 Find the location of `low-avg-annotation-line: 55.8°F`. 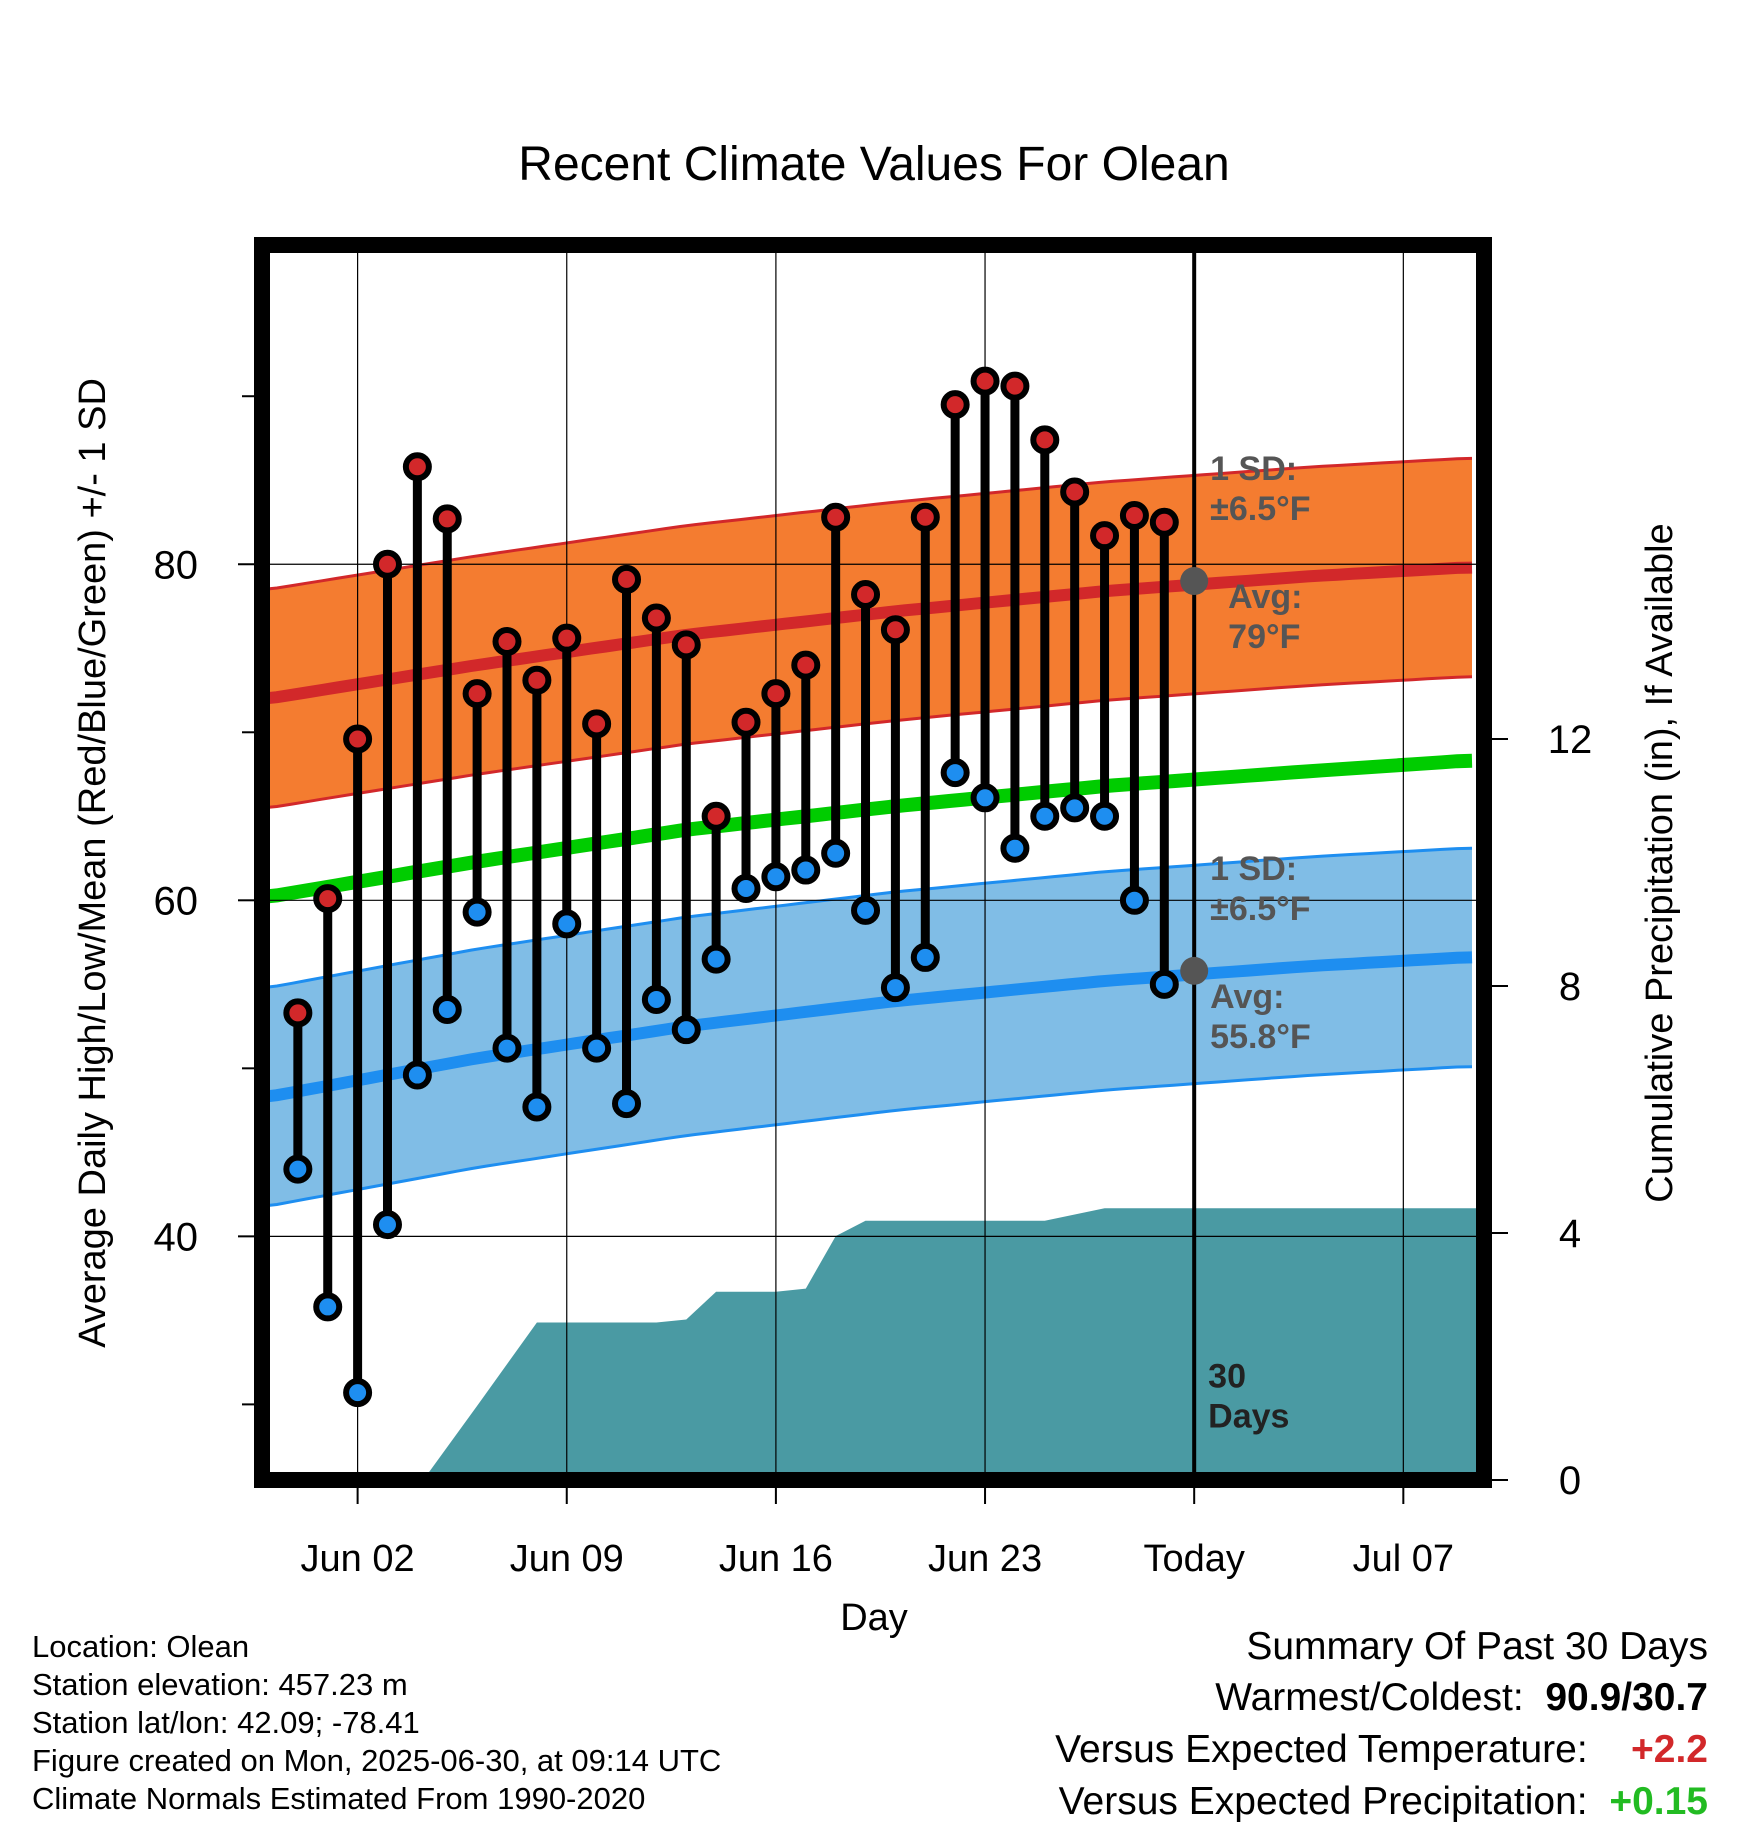

low-avg-annotation-line: 55.8°F is located at coordinates (1260, 1037).